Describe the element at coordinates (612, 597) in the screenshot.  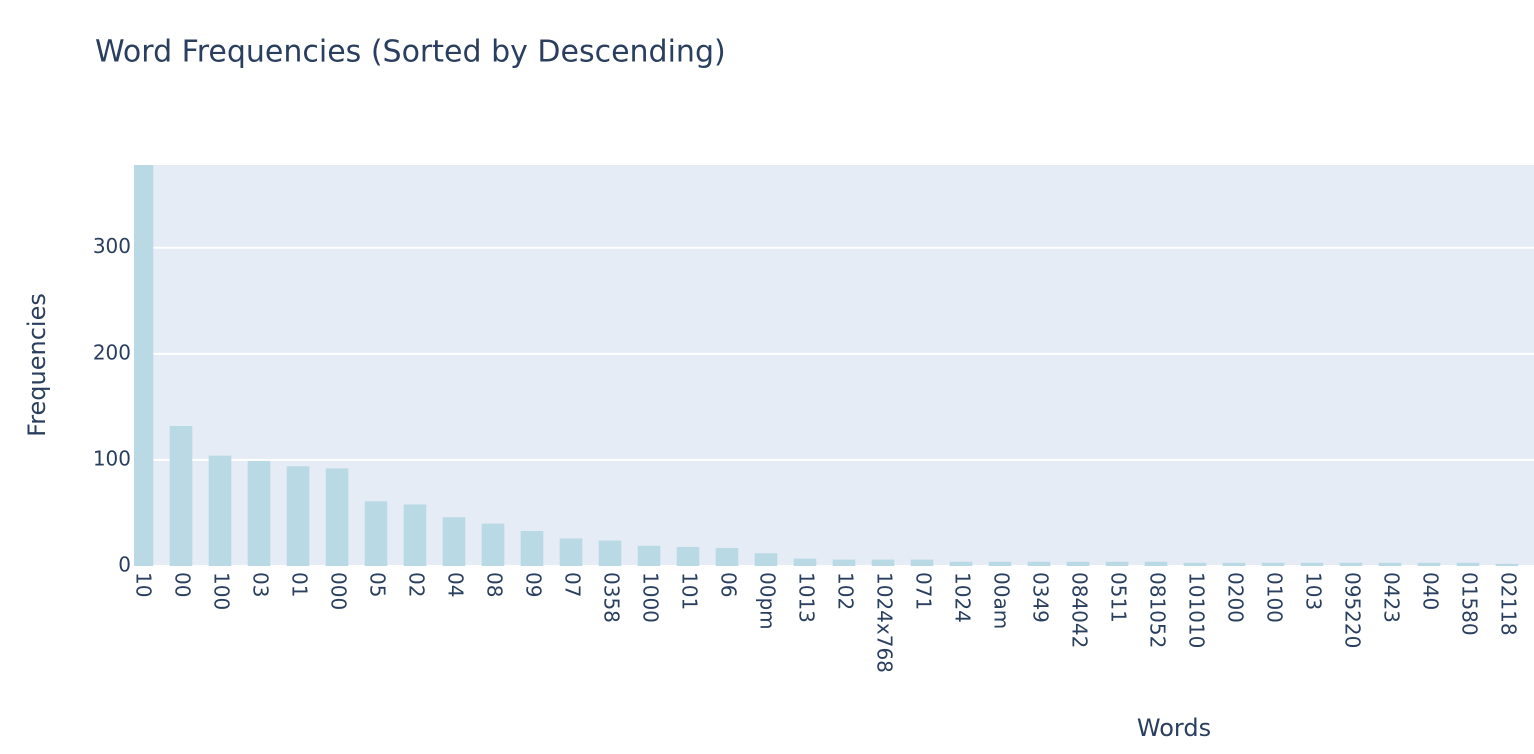
I see `x-tick-label: 0358` at that location.